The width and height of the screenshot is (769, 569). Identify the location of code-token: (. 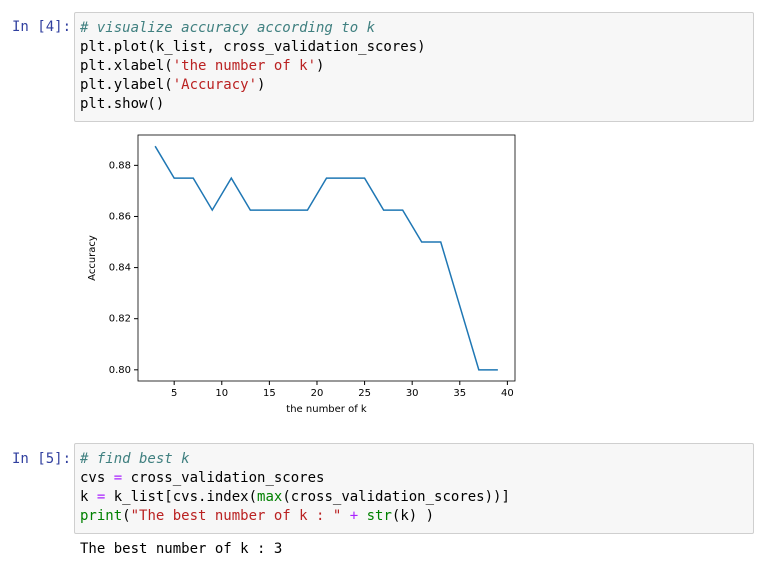
(126, 516).